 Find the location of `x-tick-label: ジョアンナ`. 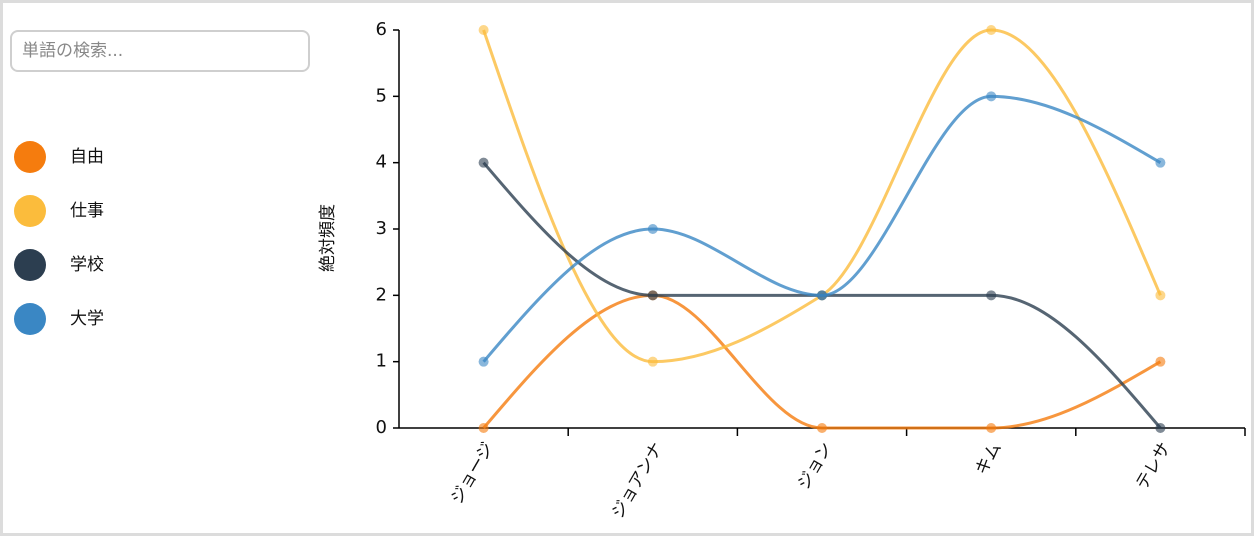

x-tick-label: ジョアンナ is located at coordinates (637, 480).